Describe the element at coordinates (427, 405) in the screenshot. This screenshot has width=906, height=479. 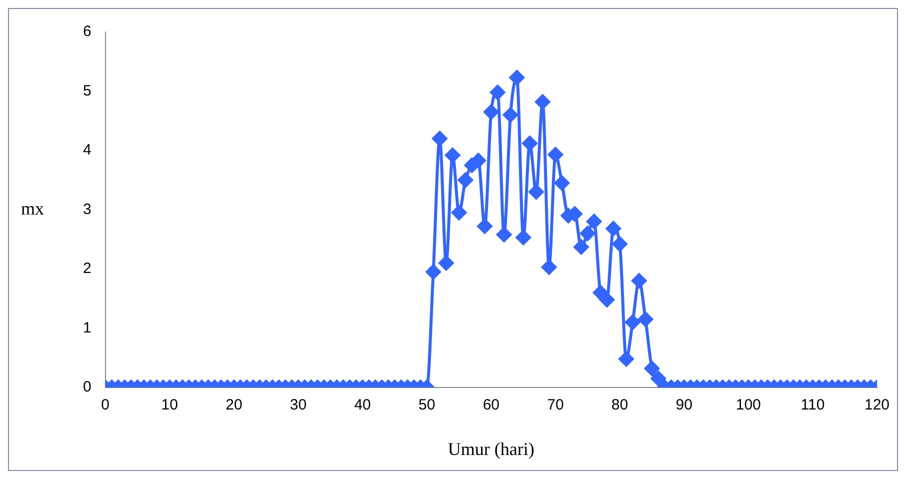
I see `x-tick-label: 50` at that location.